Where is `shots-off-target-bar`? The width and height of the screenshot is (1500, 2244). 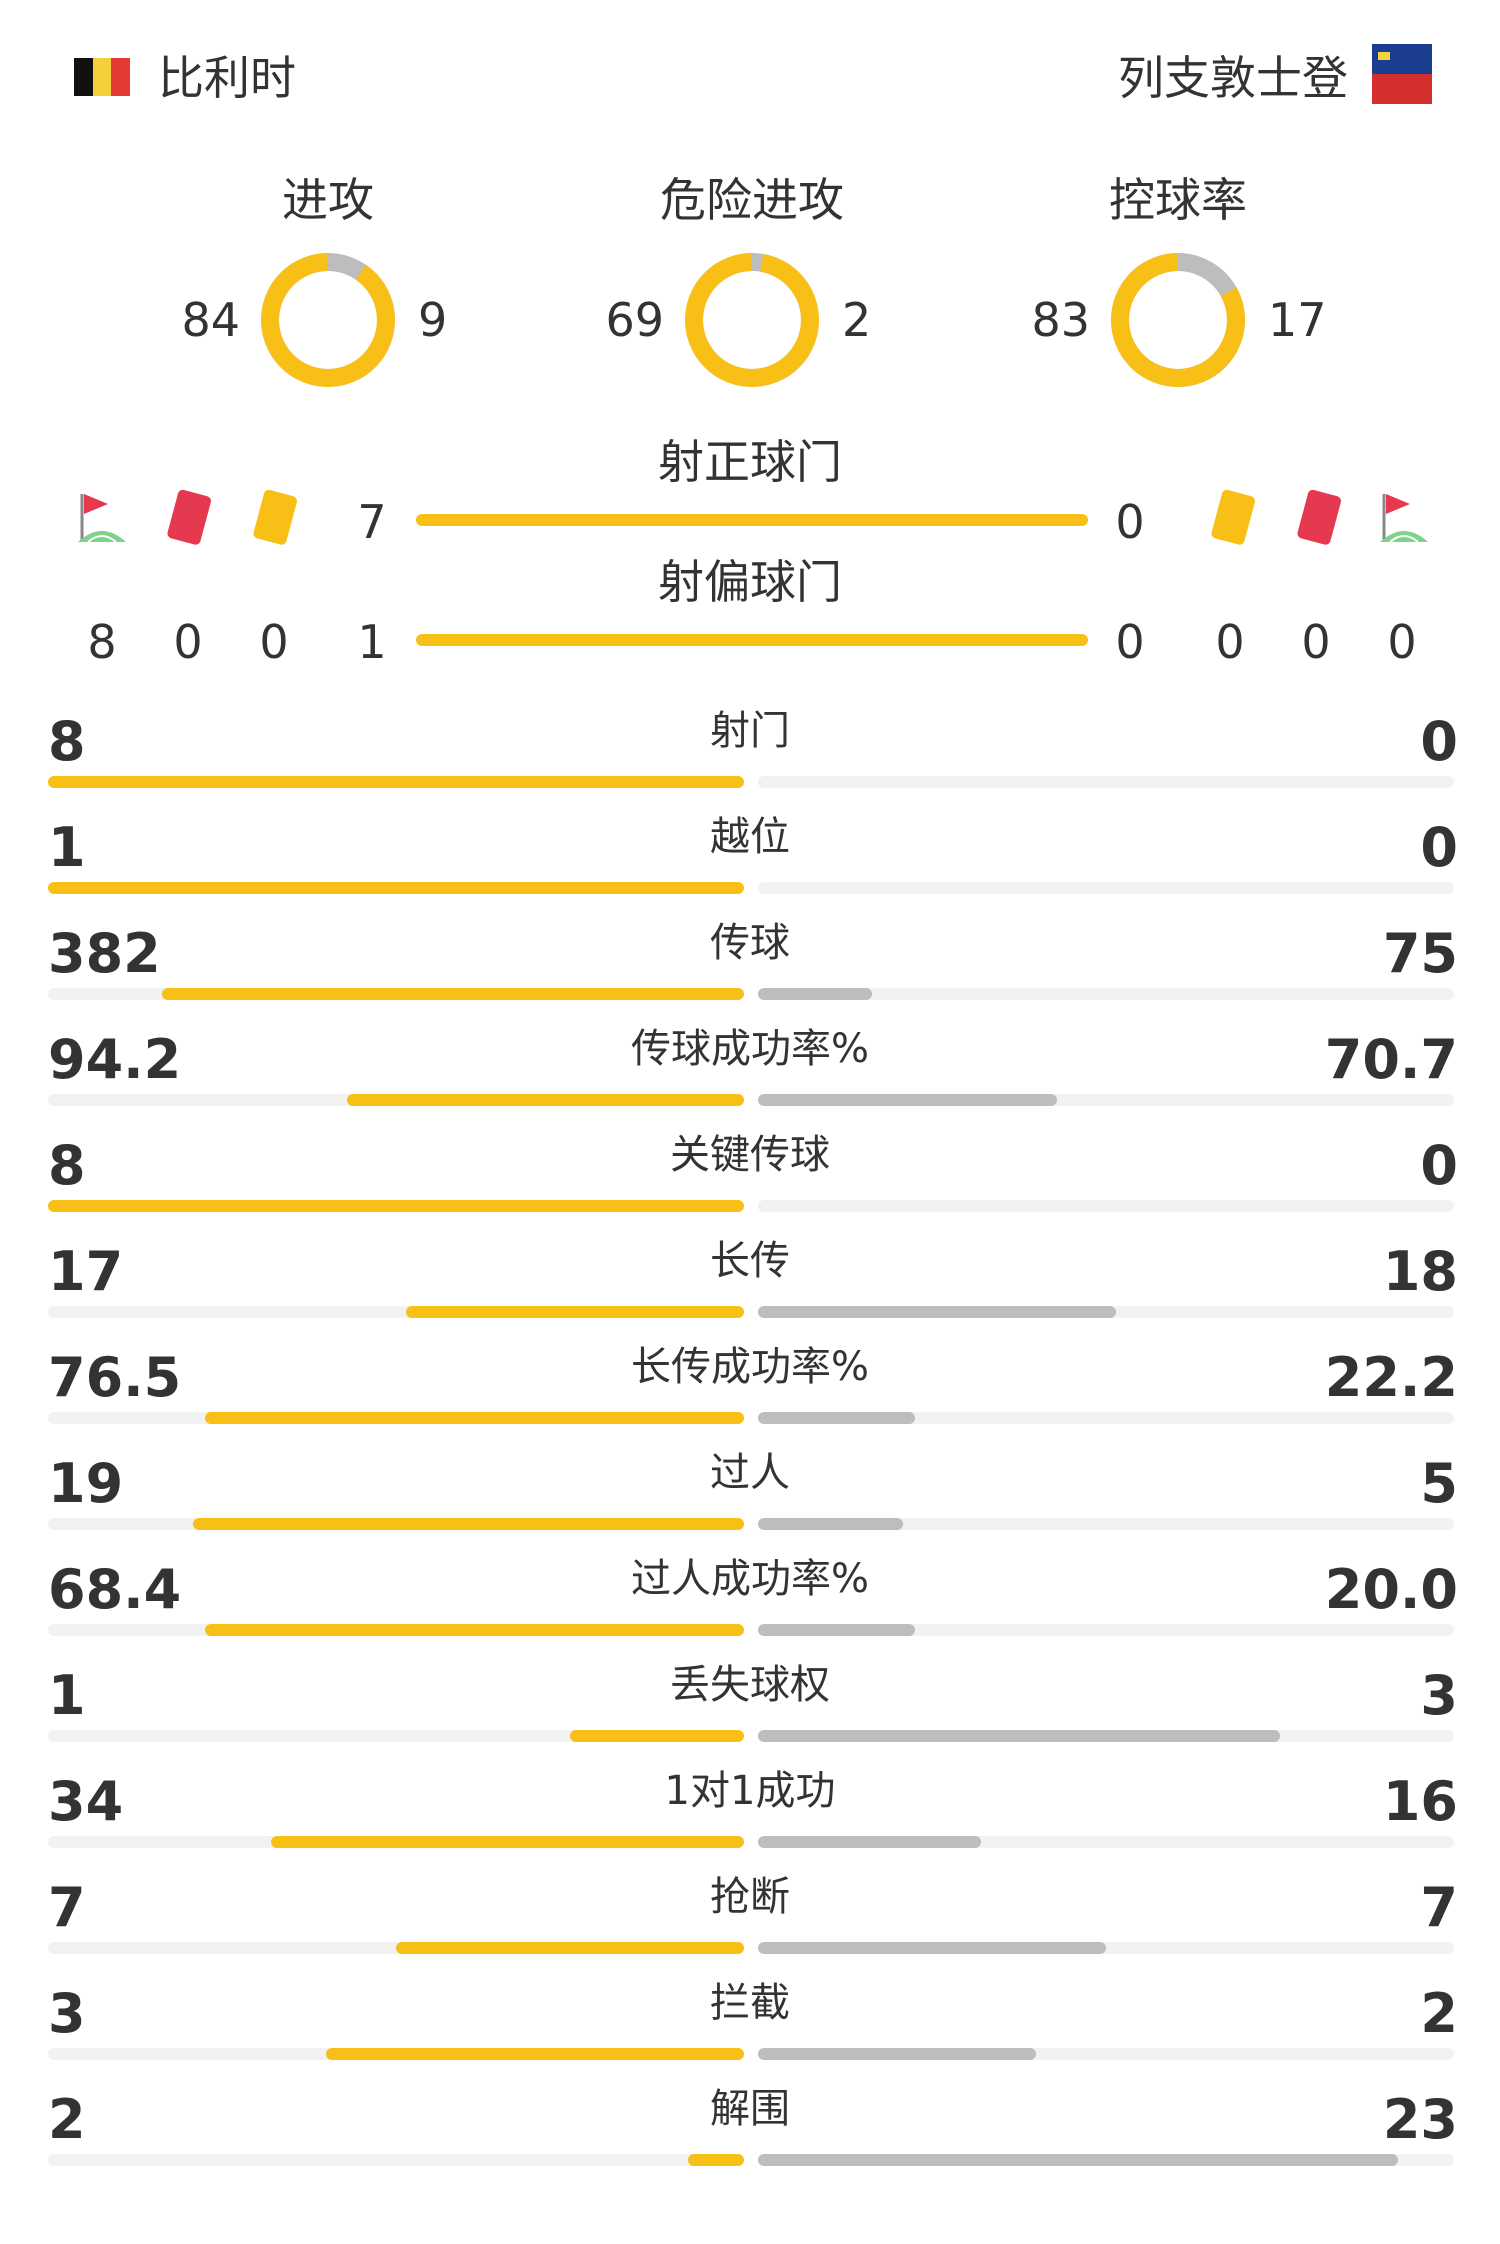
shots-off-target-bar is located at coordinates (752, 640).